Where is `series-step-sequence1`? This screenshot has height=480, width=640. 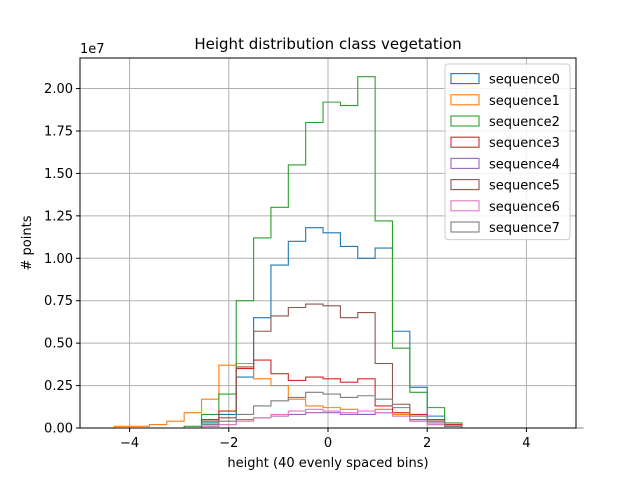 series-step-sequence1 is located at coordinates (332, 395).